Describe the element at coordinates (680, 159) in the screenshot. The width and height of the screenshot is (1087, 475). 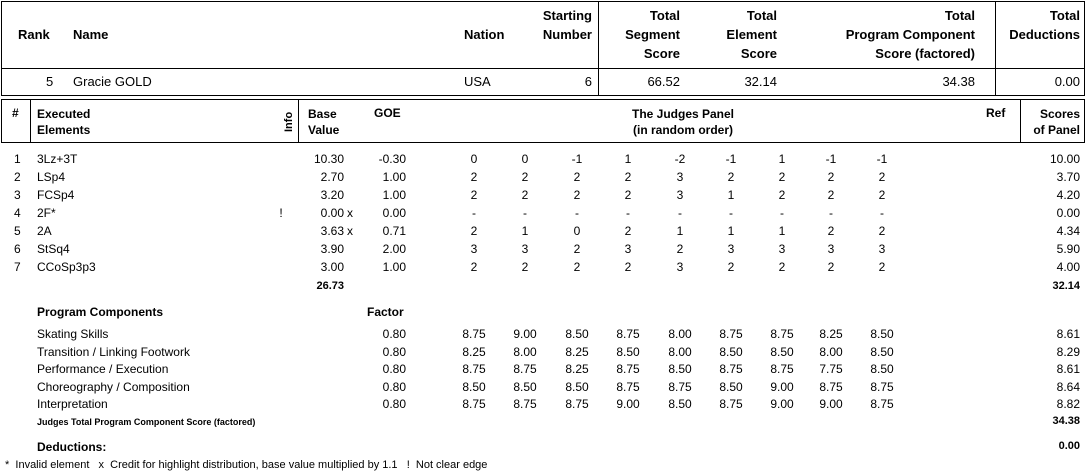
I see `judge-score: -2` at that location.